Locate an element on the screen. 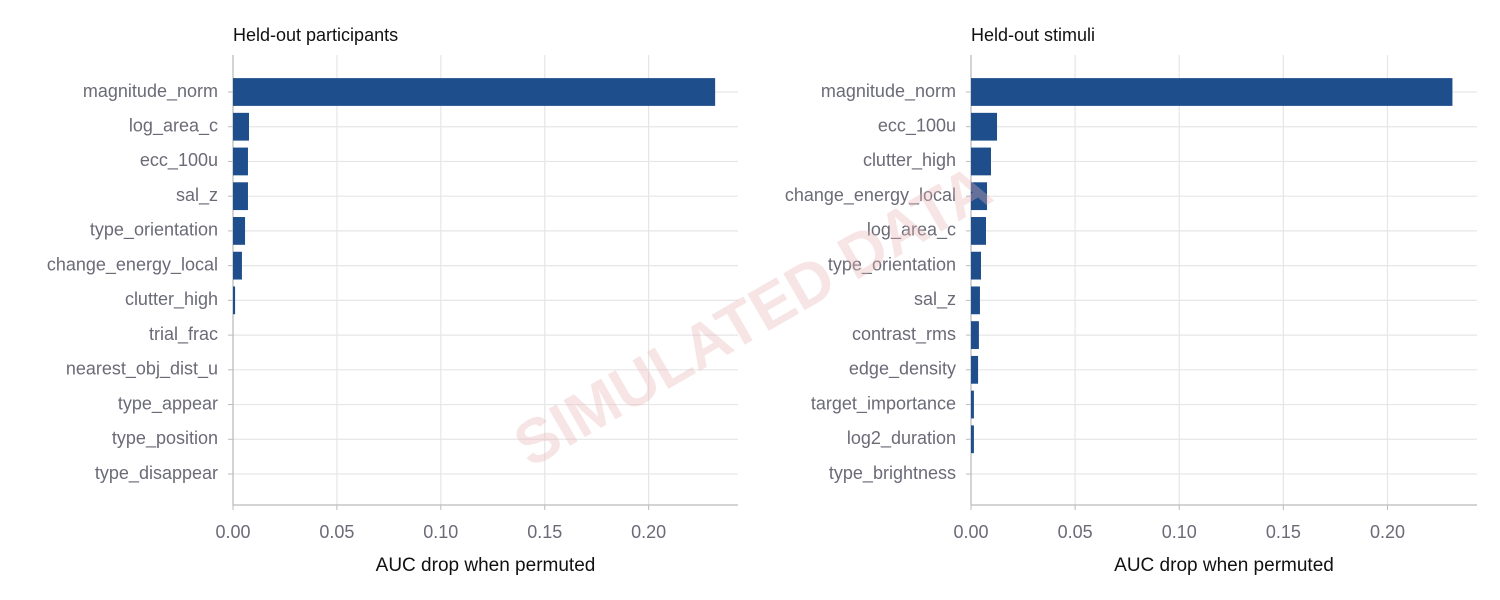 This screenshot has width=1500, height=600. y-tick-label: type_brightness is located at coordinates (892, 473).